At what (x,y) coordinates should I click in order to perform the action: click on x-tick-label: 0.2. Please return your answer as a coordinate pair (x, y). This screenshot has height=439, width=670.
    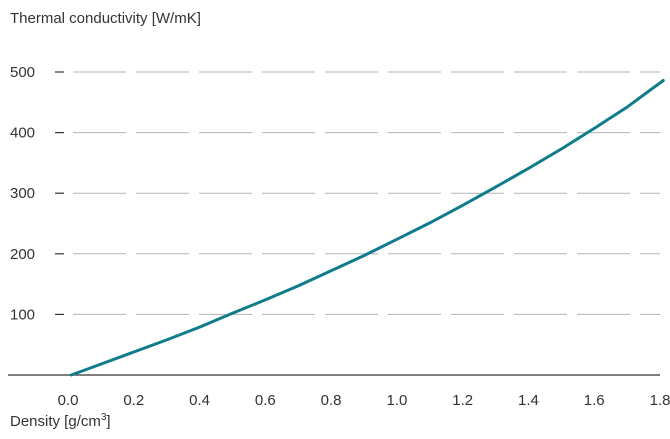
    Looking at the image, I should click on (133, 400).